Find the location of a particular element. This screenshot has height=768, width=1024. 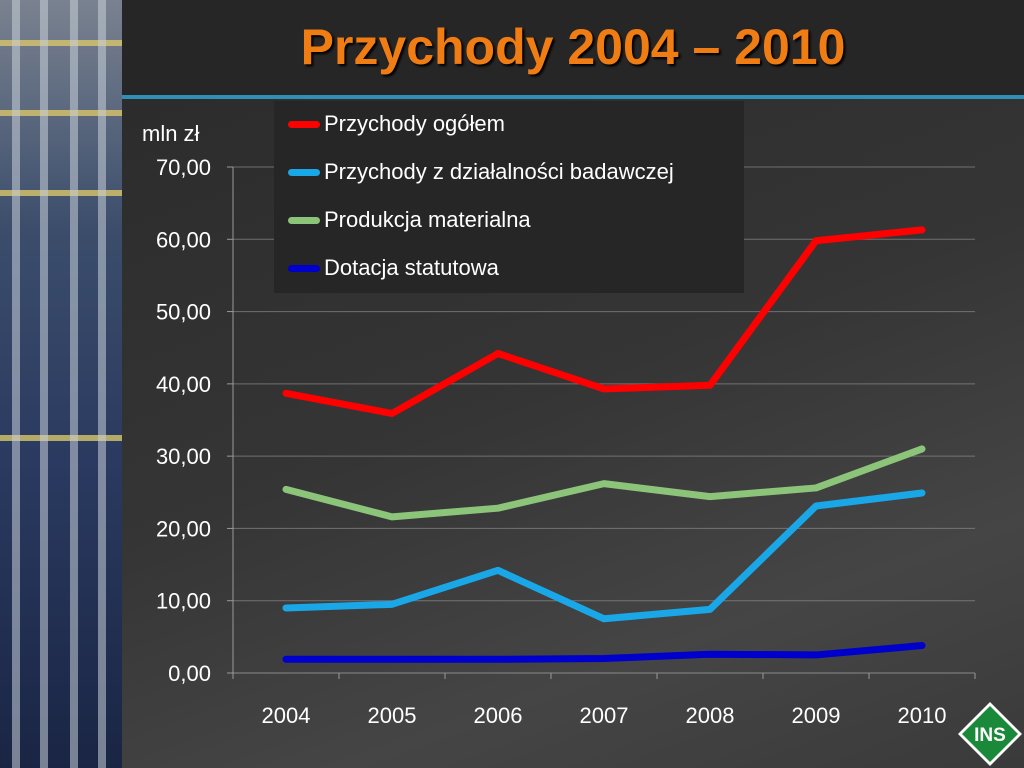

x-tick-label: 2005 is located at coordinates (392, 715).